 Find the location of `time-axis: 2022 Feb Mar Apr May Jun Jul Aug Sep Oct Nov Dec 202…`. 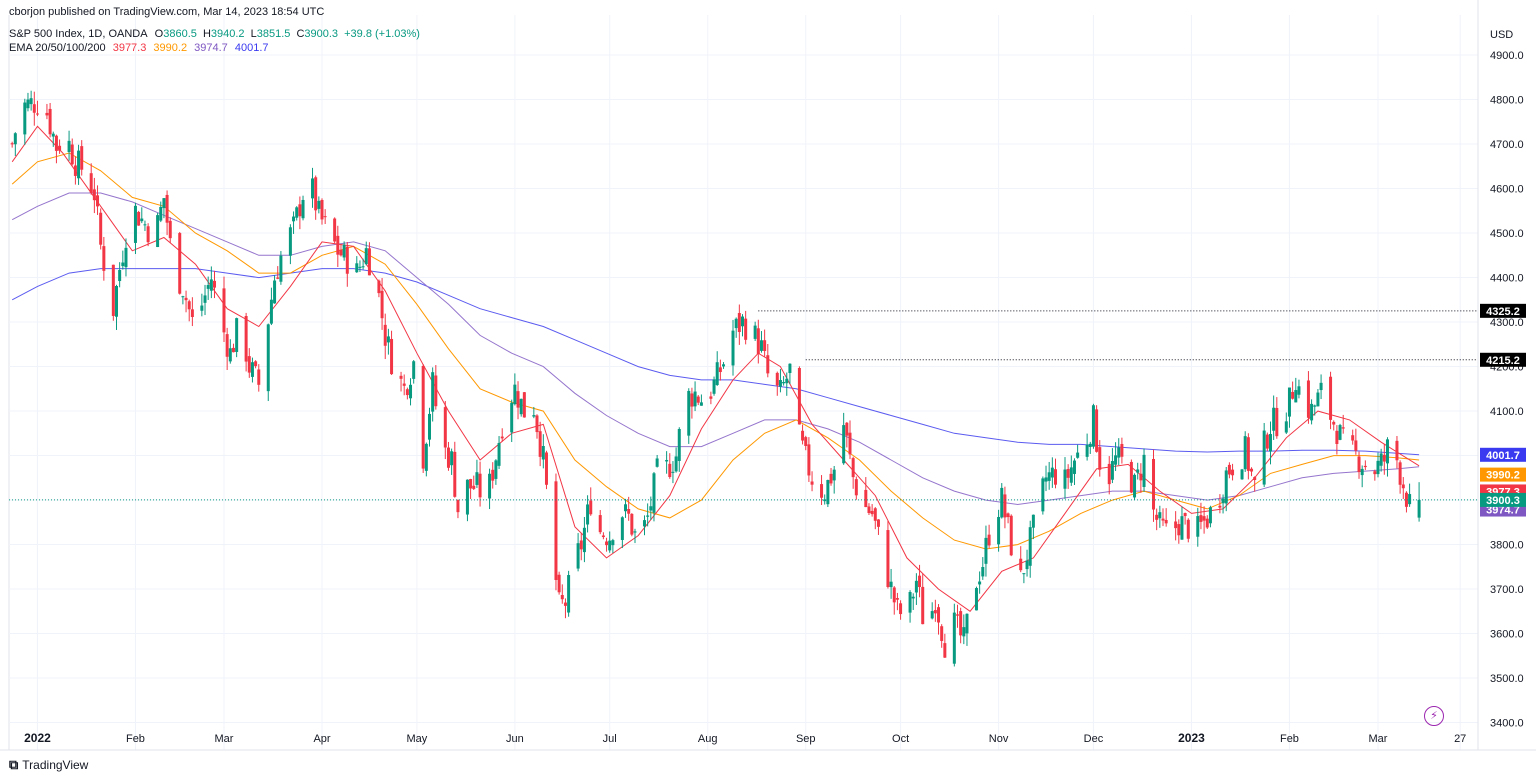

time-axis: 2022 Feb Mar Apr May Jun Jul Aug Sep Oct Nov Dec 202… is located at coordinates (745, 738).